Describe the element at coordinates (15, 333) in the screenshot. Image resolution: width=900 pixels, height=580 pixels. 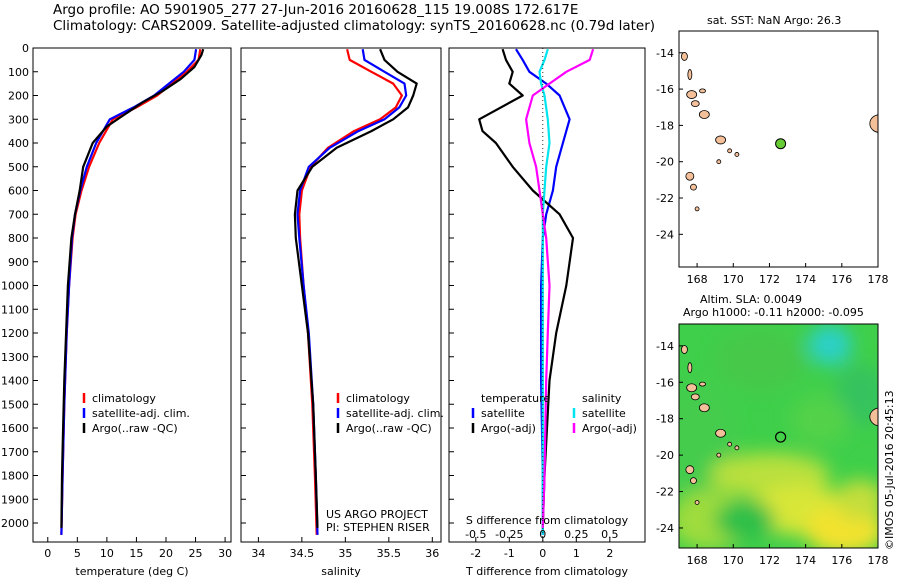
I see `y-tick-label: 1200` at that location.